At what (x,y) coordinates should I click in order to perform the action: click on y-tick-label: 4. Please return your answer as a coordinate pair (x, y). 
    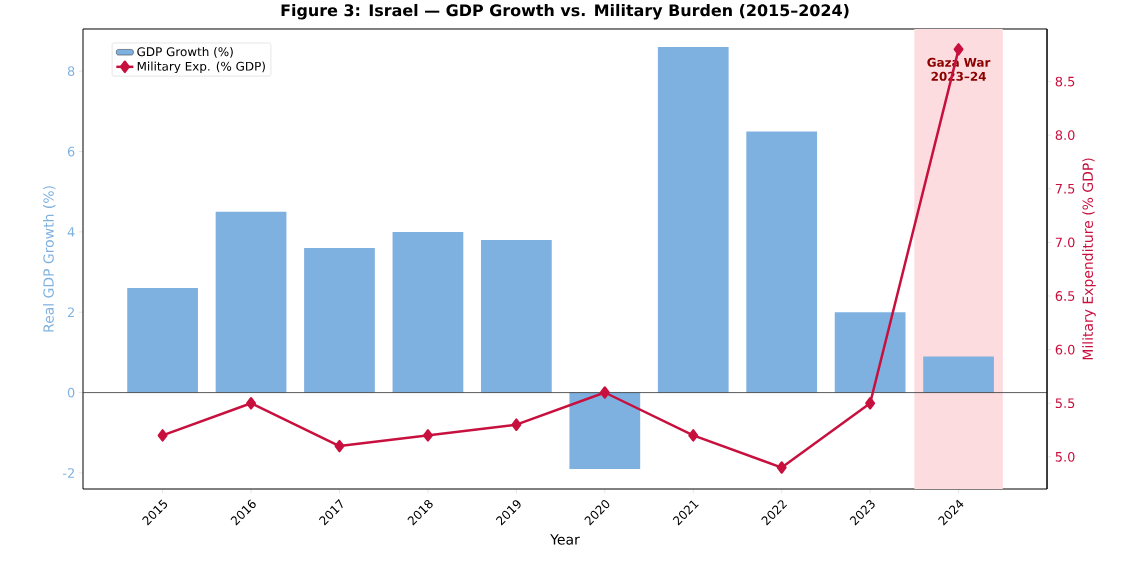
    Looking at the image, I should click on (71, 232).